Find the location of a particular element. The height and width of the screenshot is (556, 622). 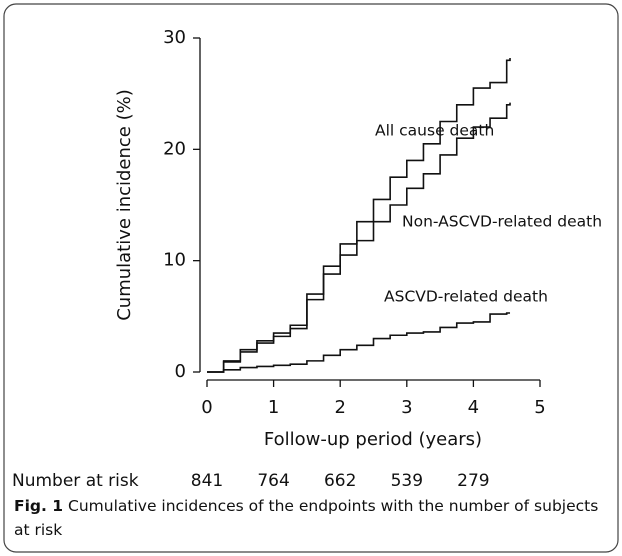

y-tick-label: 0 is located at coordinates (180, 371).